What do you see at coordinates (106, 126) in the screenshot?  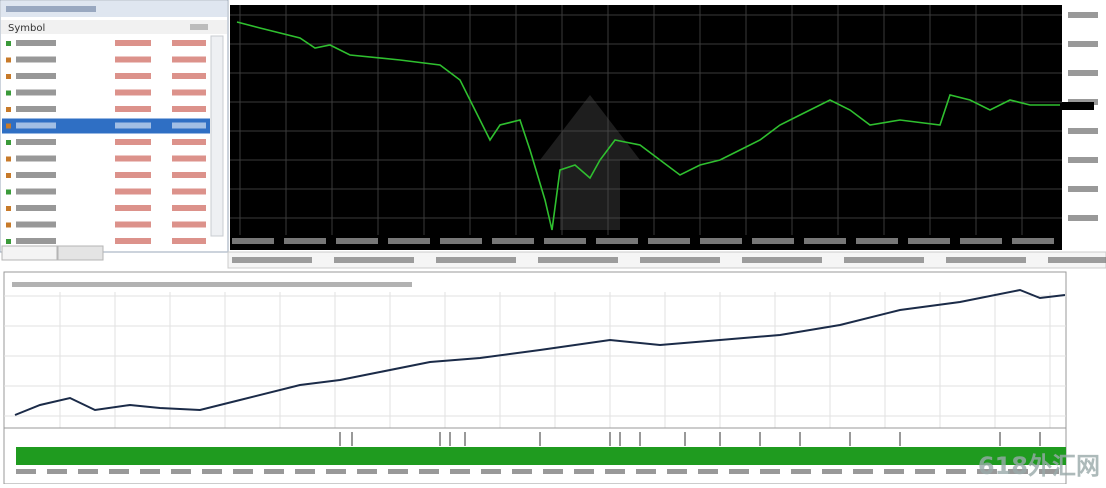 I see `selected-row` at bounding box center [106, 126].